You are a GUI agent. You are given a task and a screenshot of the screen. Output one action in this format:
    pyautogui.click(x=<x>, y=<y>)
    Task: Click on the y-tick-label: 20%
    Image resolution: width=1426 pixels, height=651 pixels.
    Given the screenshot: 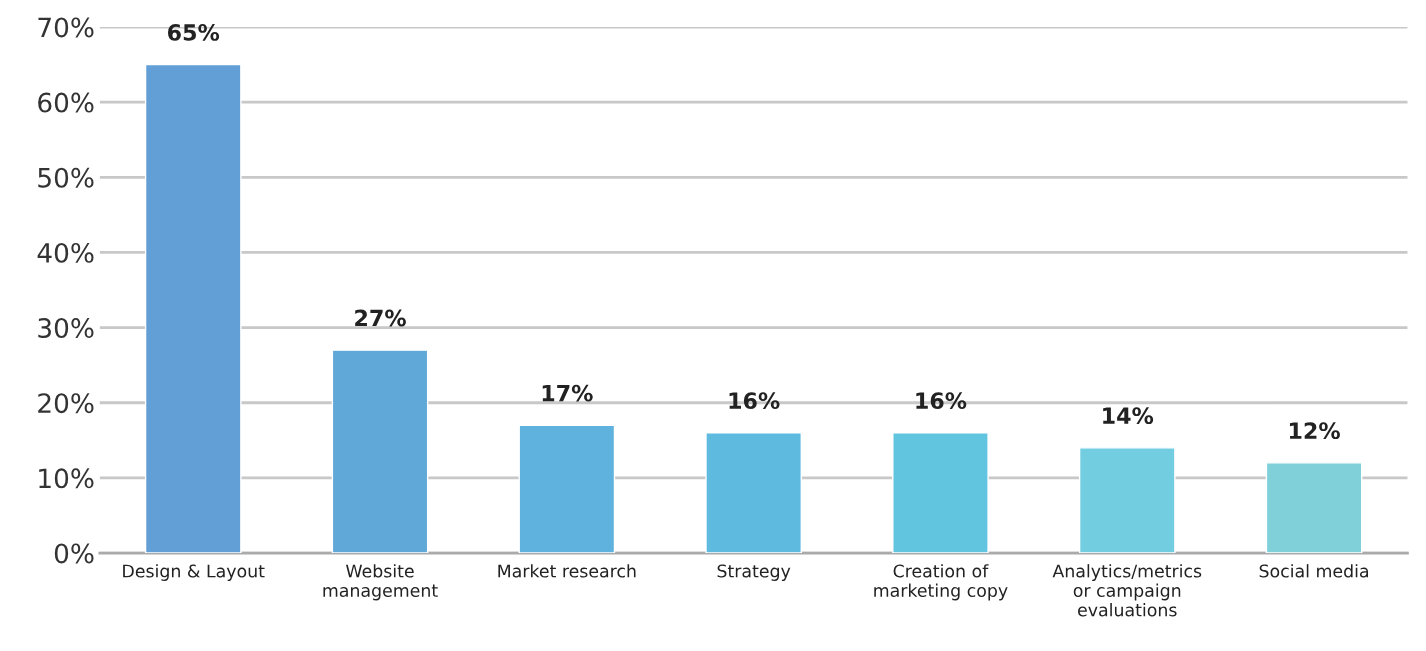 What is the action you would take?
    pyautogui.click(x=66, y=403)
    